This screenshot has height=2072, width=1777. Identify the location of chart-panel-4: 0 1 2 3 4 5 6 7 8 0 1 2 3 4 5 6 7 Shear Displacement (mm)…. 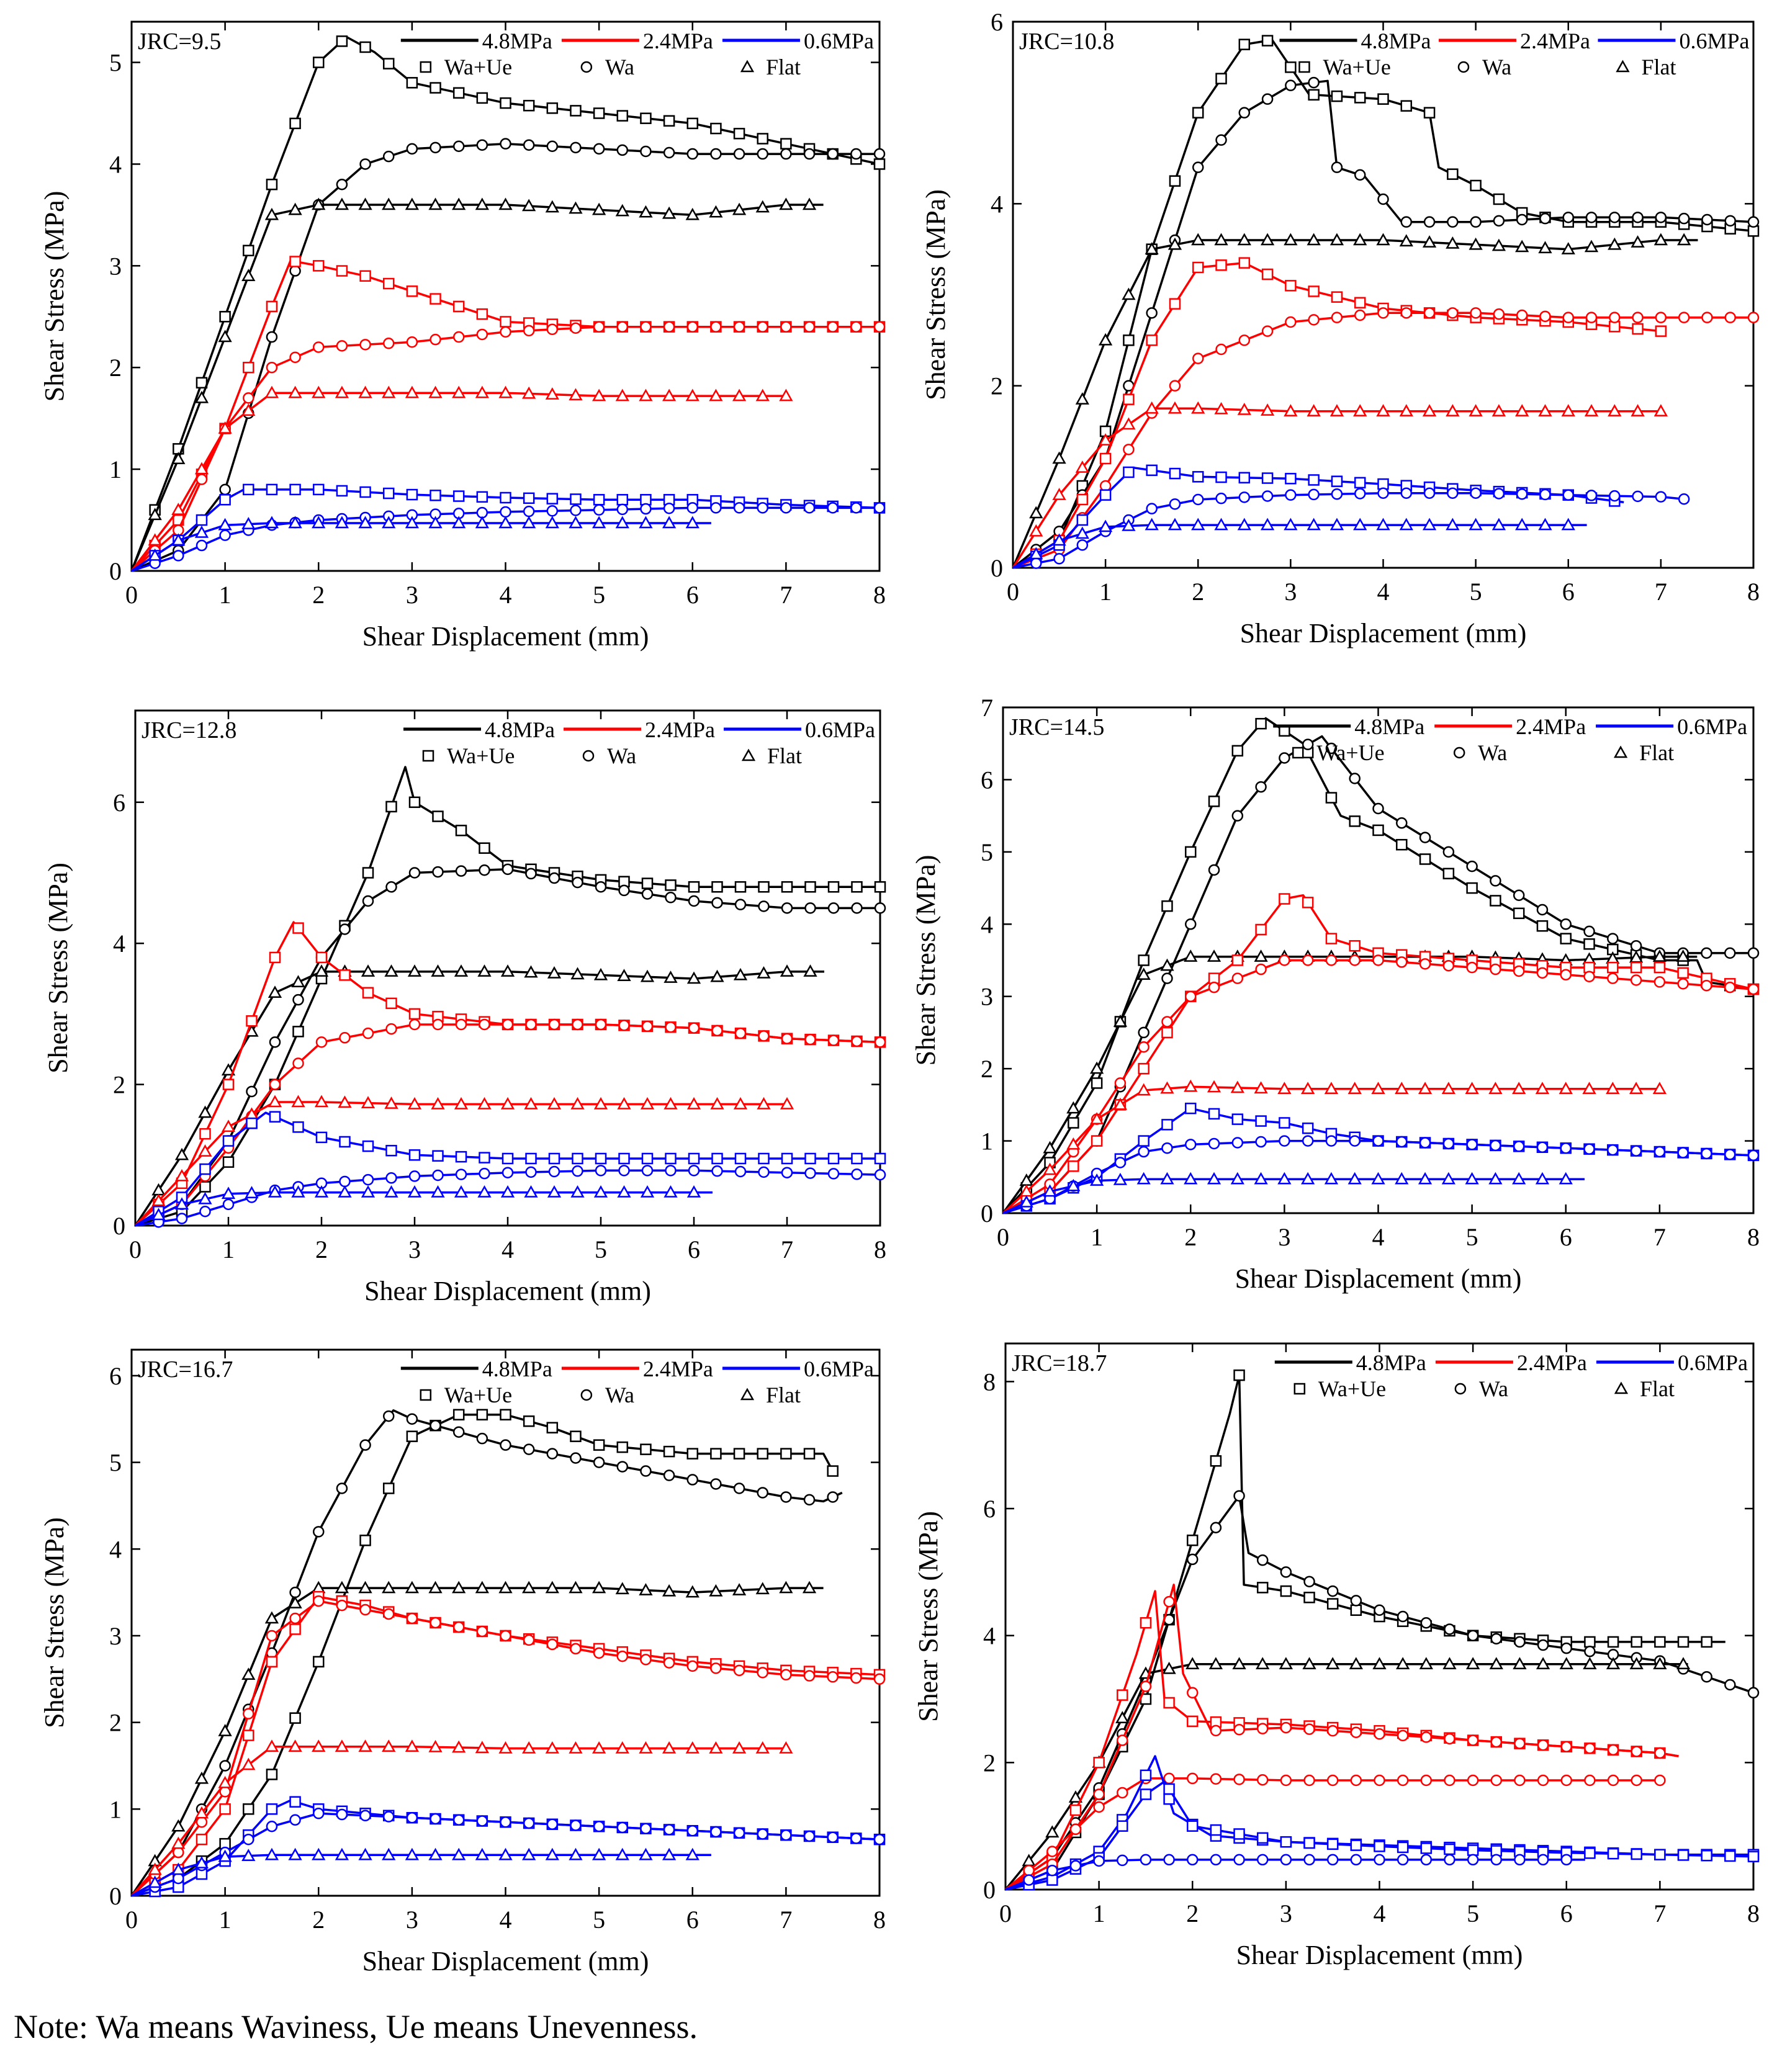
(1335, 994).